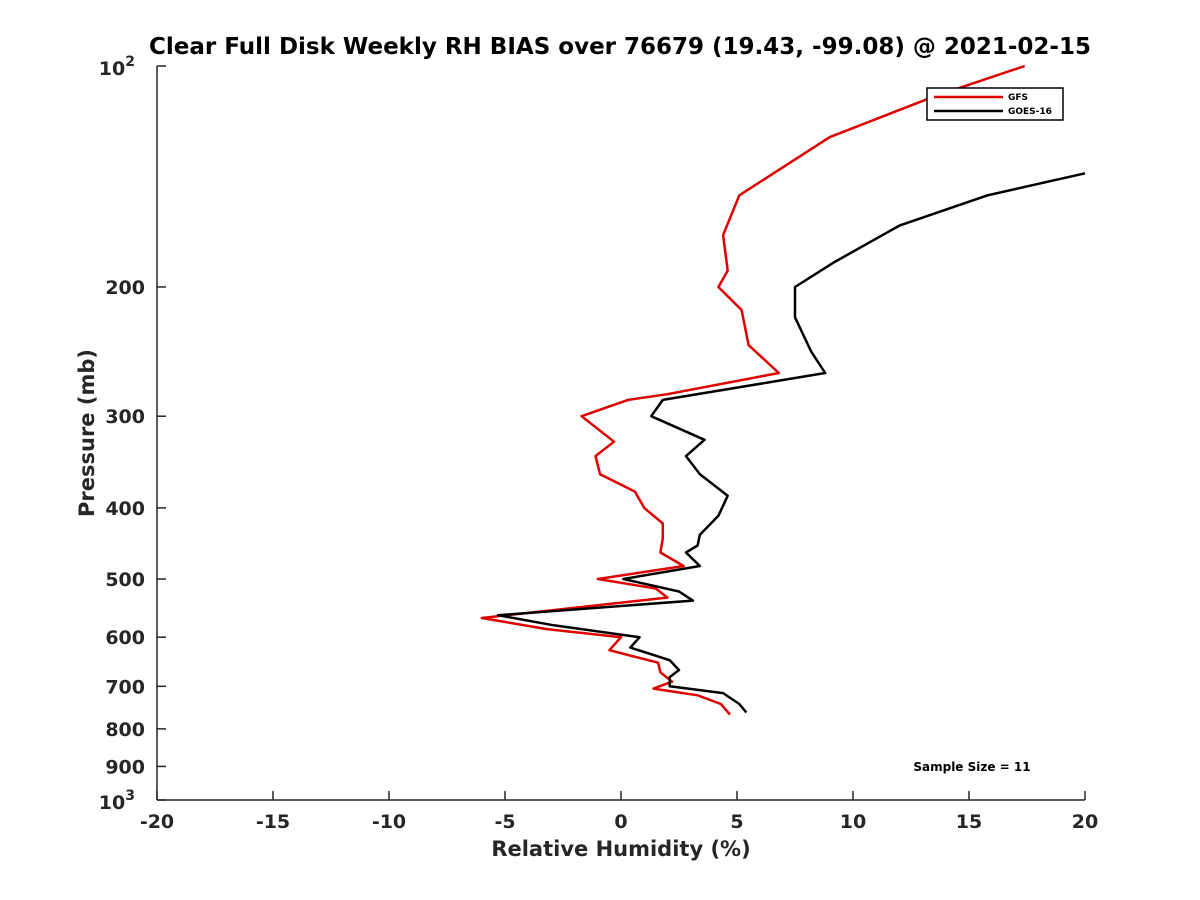  What do you see at coordinates (125, 767) in the screenshot?
I see `y-tick-label: 900` at bounding box center [125, 767].